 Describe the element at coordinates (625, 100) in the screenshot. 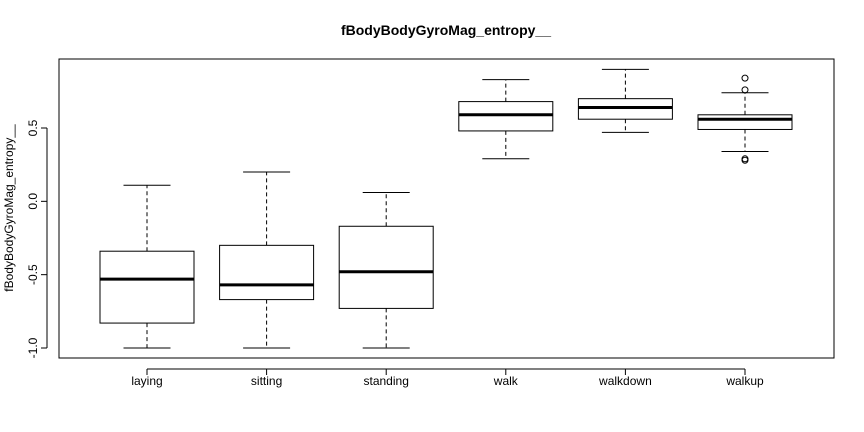

I see `box-walkdown` at that location.